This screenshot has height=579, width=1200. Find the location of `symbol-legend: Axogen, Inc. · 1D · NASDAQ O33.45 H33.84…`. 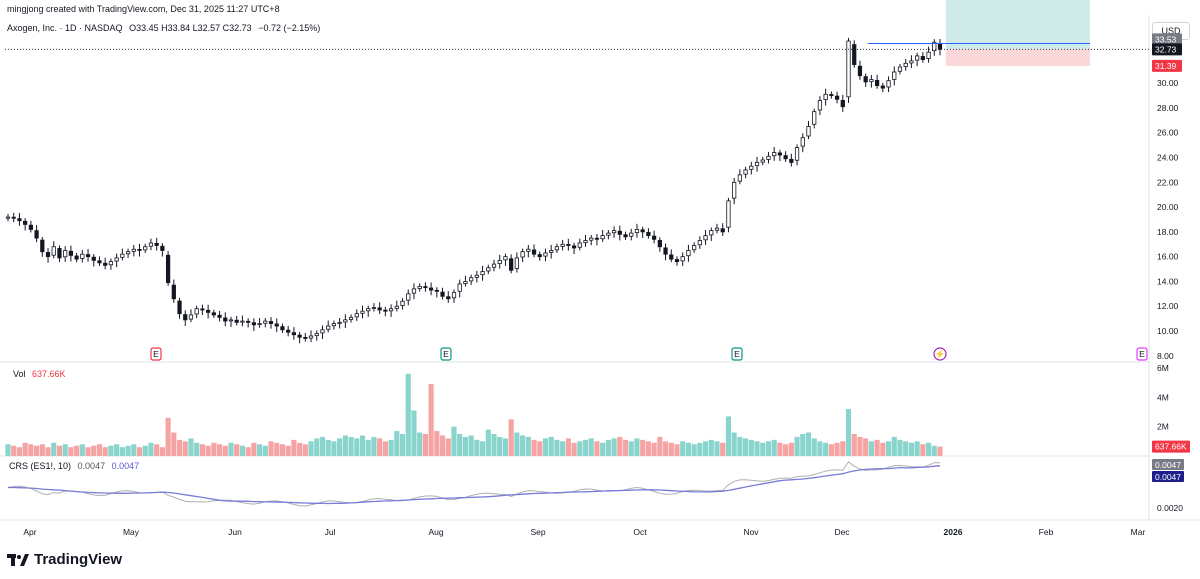

symbol-legend: Axogen, Inc. · 1D · NASDAQ O33.45 H33.84… is located at coordinates (163, 28).